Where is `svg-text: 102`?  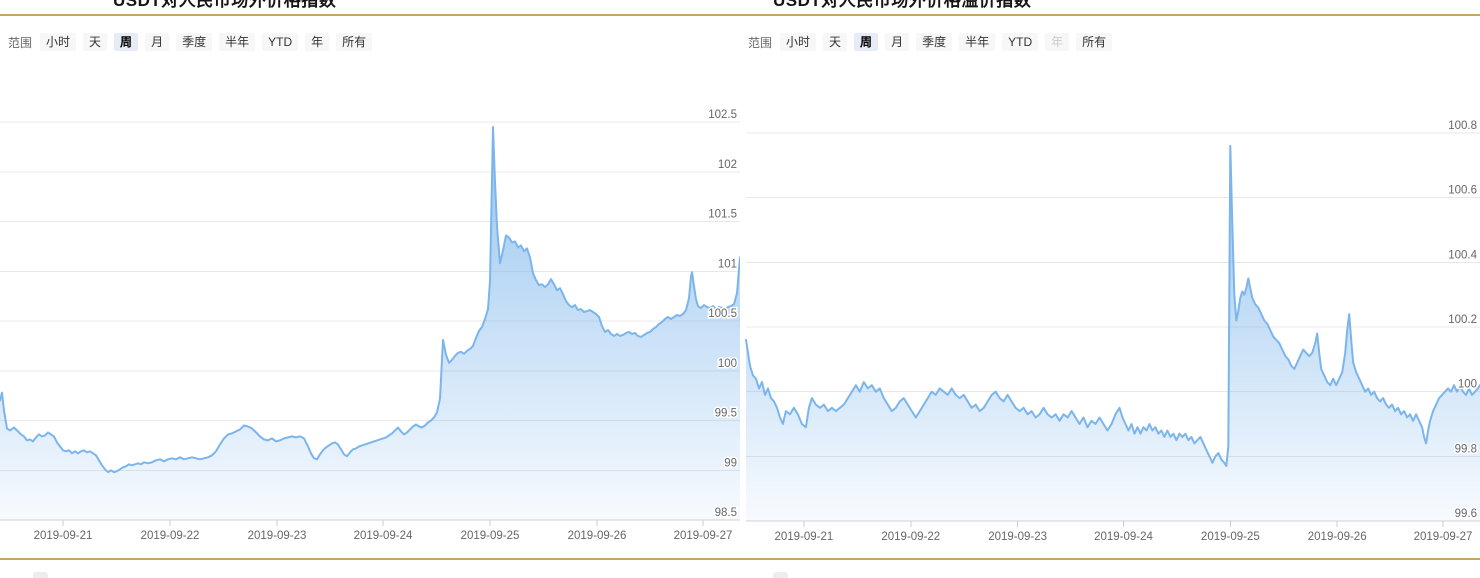
svg-text: 102 is located at coordinates (727, 165).